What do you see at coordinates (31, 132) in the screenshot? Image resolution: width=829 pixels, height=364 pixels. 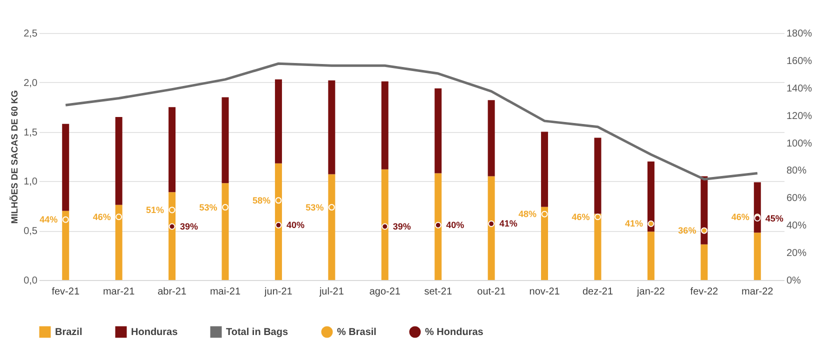 I see `y-tick-label: 1,5` at bounding box center [31, 132].